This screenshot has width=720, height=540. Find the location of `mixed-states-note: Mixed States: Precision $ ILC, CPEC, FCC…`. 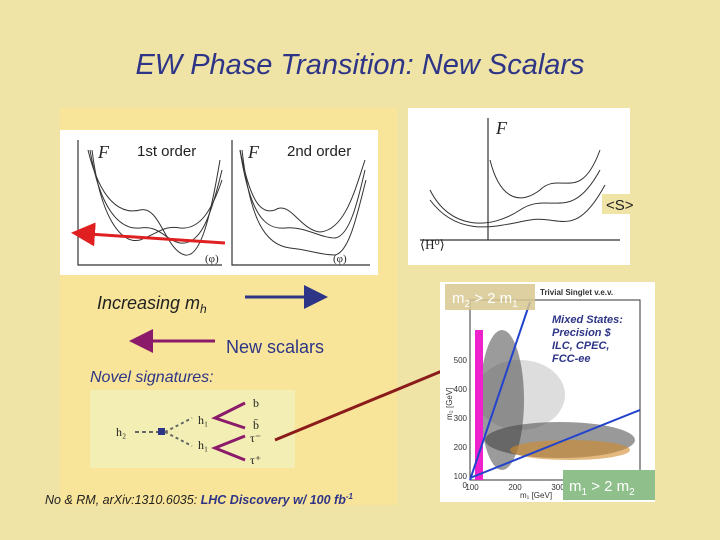

mixed-states-note: Mixed States: Precision $ ILC, CPEC, FCC… is located at coordinates (588, 340).